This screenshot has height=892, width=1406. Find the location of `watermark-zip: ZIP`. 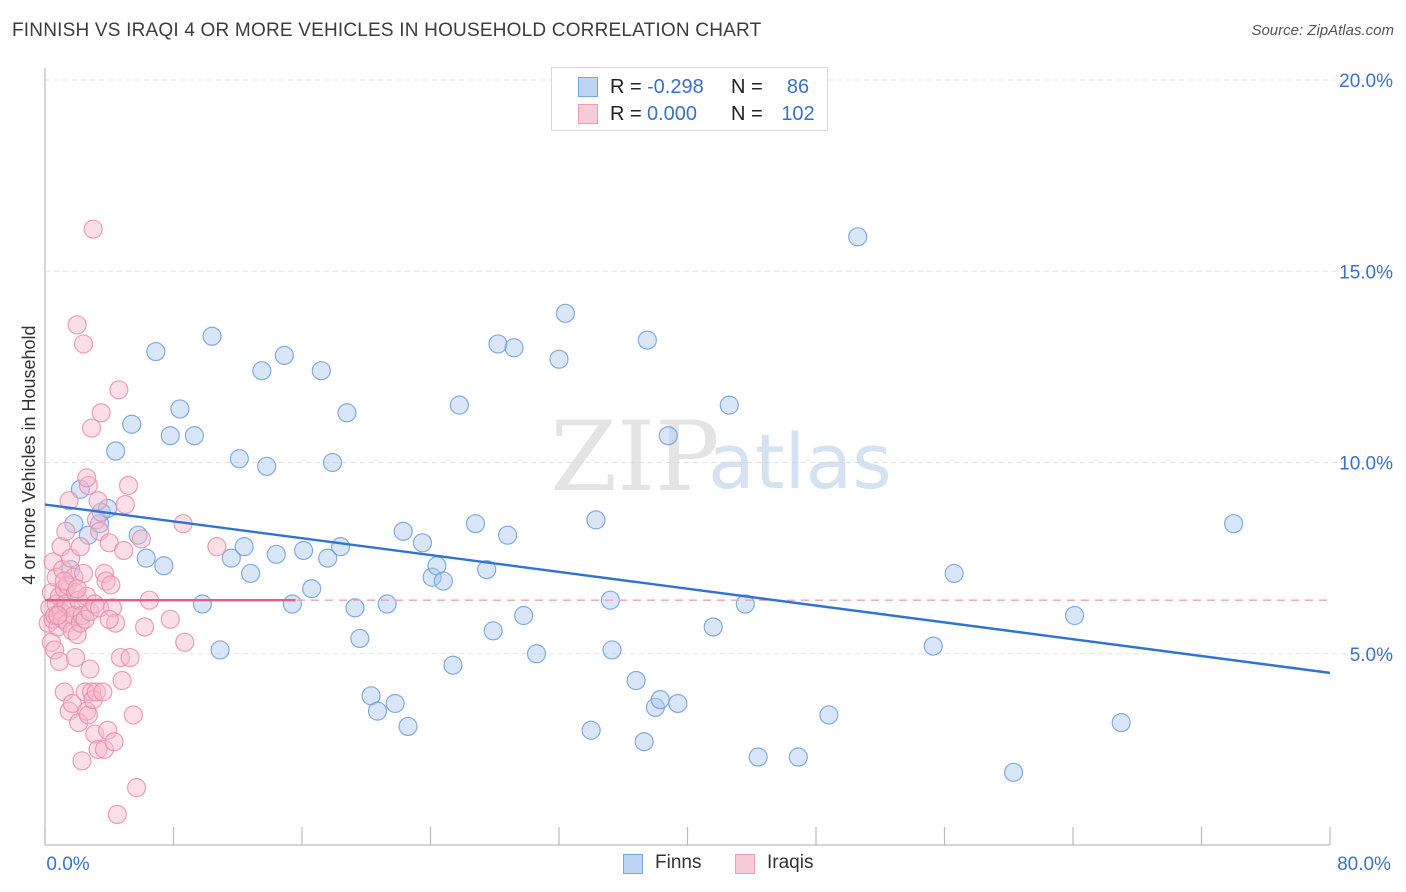

watermark-zip: ZIP is located at coordinates (634, 457).